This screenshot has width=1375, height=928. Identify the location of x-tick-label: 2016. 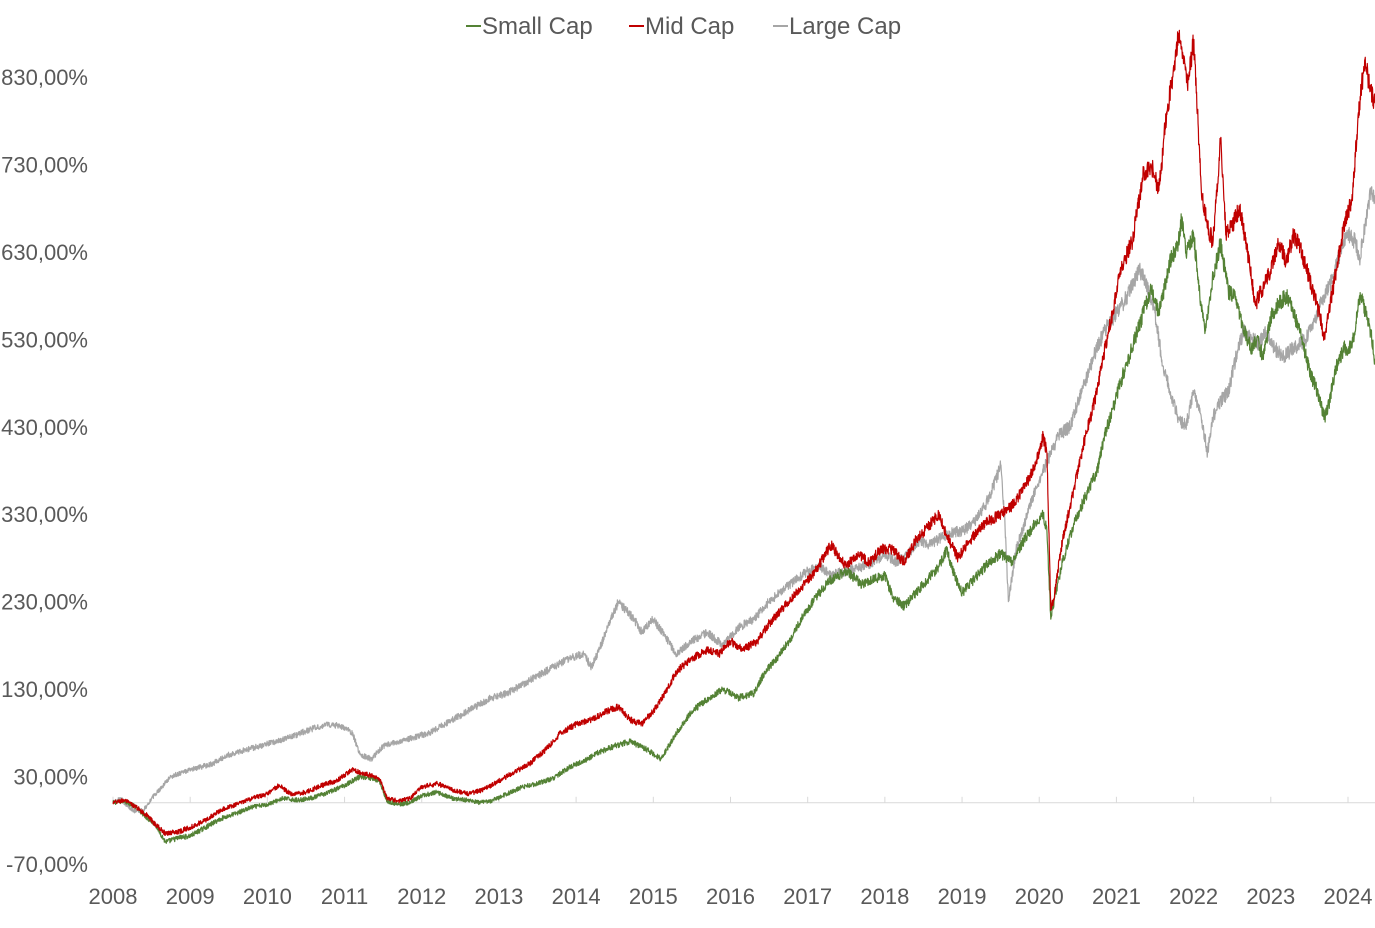
(730, 896).